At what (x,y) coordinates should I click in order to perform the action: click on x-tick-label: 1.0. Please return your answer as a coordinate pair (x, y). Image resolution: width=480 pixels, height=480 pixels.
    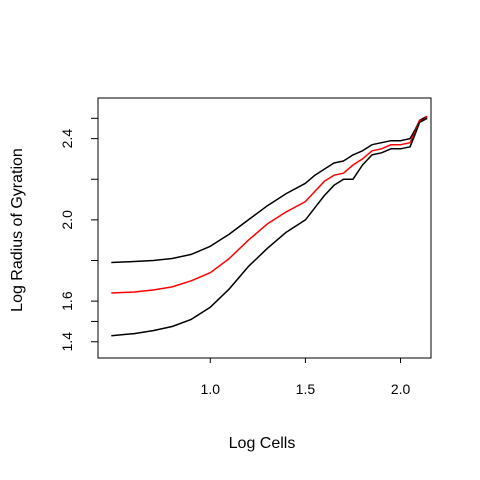
    Looking at the image, I should click on (211, 389).